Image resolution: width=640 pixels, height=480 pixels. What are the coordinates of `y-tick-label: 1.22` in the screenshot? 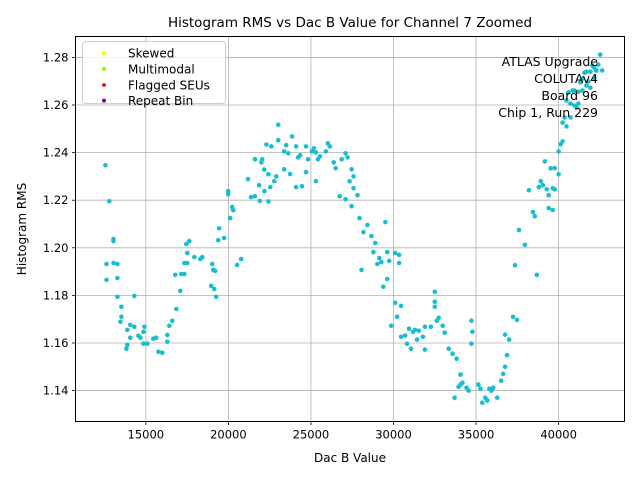 It's located at (56, 200).